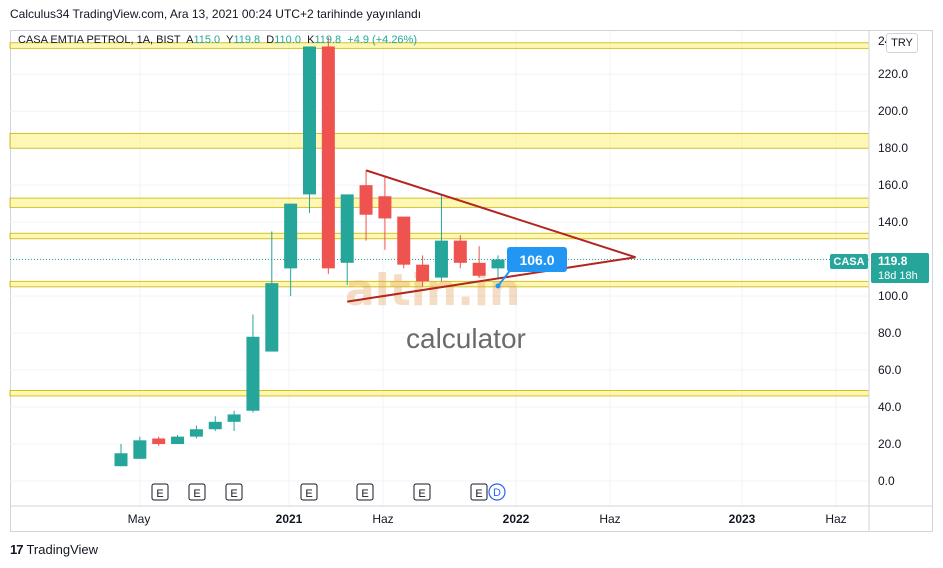 The width and height of the screenshot is (943, 568). I want to click on x-tick-label: Haz, so click(609, 519).